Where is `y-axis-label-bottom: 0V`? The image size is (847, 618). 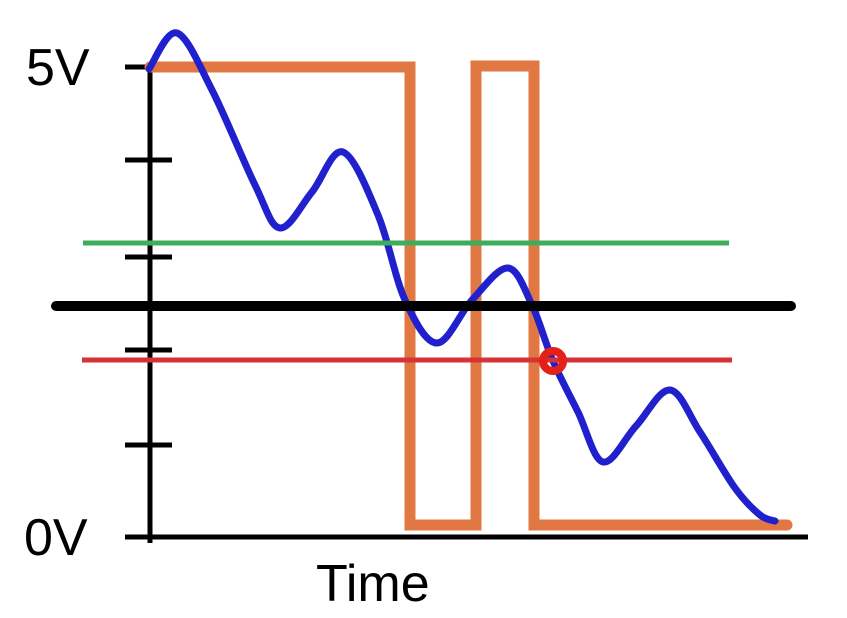
y-axis-label-bottom: 0V is located at coordinates (56, 538).